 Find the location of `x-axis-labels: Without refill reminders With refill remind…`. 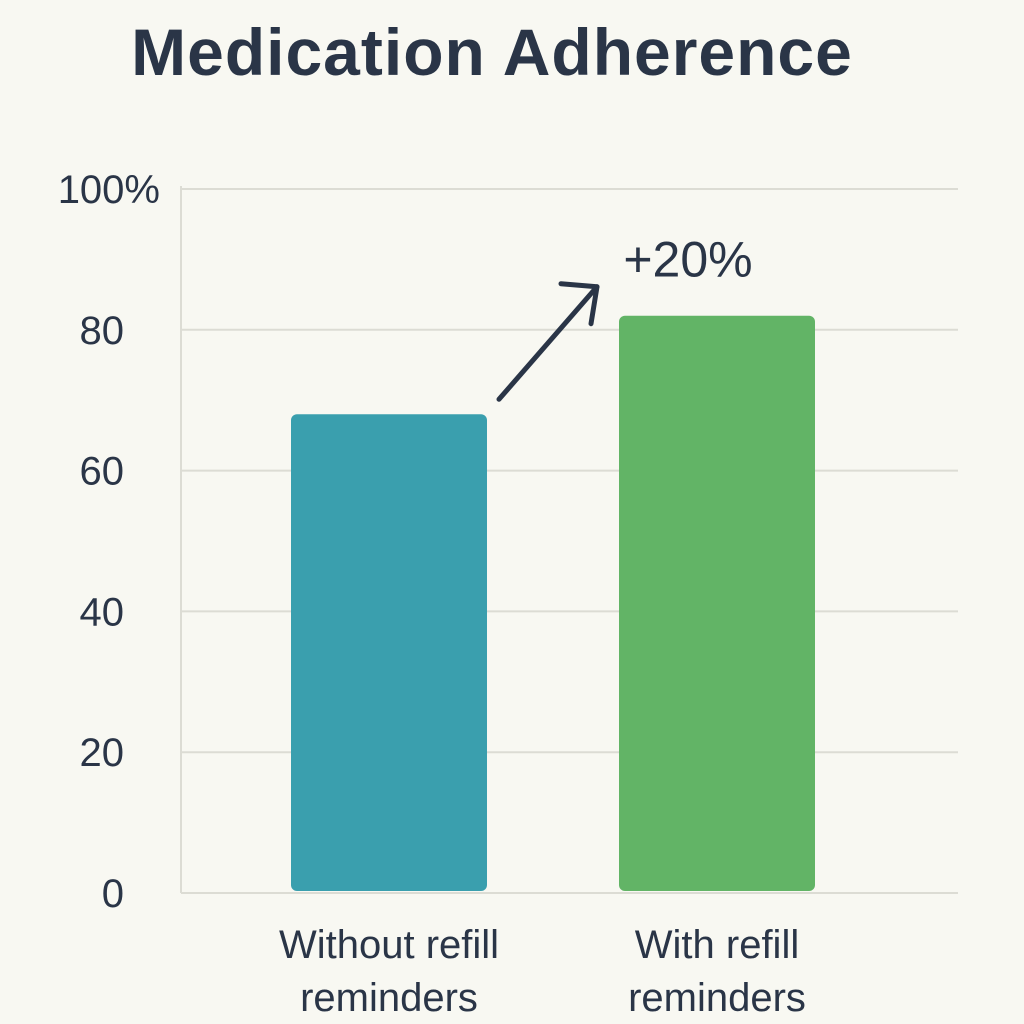

x-axis-labels: Without refill reminders With refill remind… is located at coordinates (542, 971).